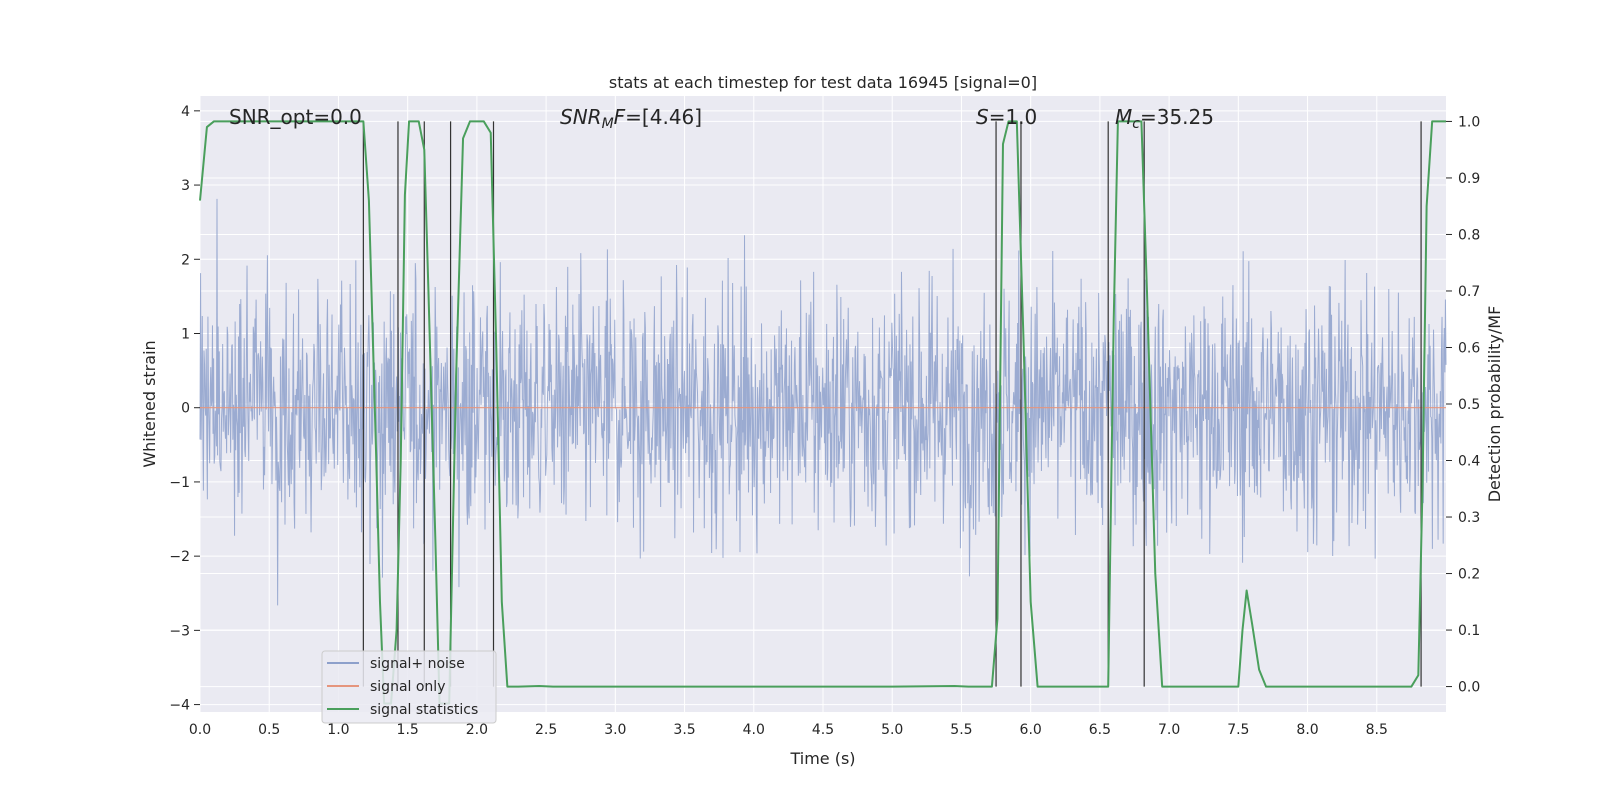 Image resolution: width=1600 pixels, height=800 pixels. Describe the element at coordinates (185, 260) in the screenshot. I see `y-tick-label: 2` at that location.